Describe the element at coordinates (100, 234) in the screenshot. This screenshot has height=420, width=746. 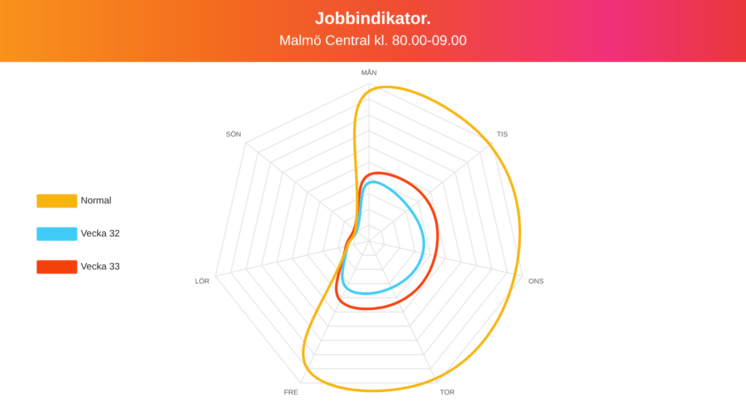
I see `legend-label: Vecka 32` at that location.